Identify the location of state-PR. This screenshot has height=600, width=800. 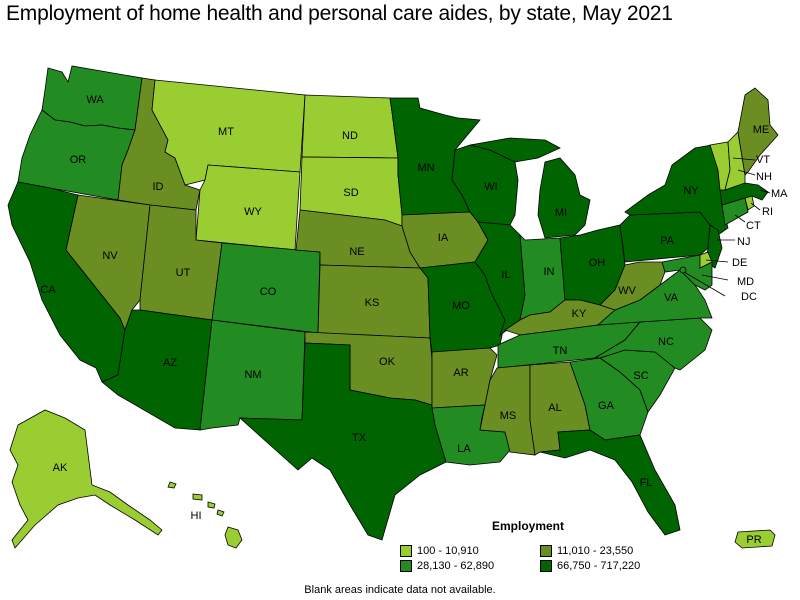
(755, 539).